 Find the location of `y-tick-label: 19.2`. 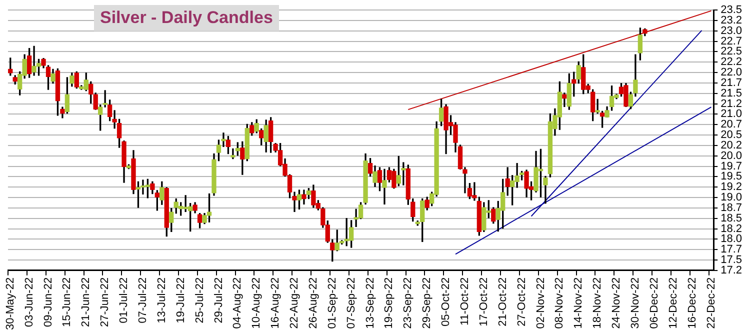

y-tick-label: 19.2 is located at coordinates (731, 187).